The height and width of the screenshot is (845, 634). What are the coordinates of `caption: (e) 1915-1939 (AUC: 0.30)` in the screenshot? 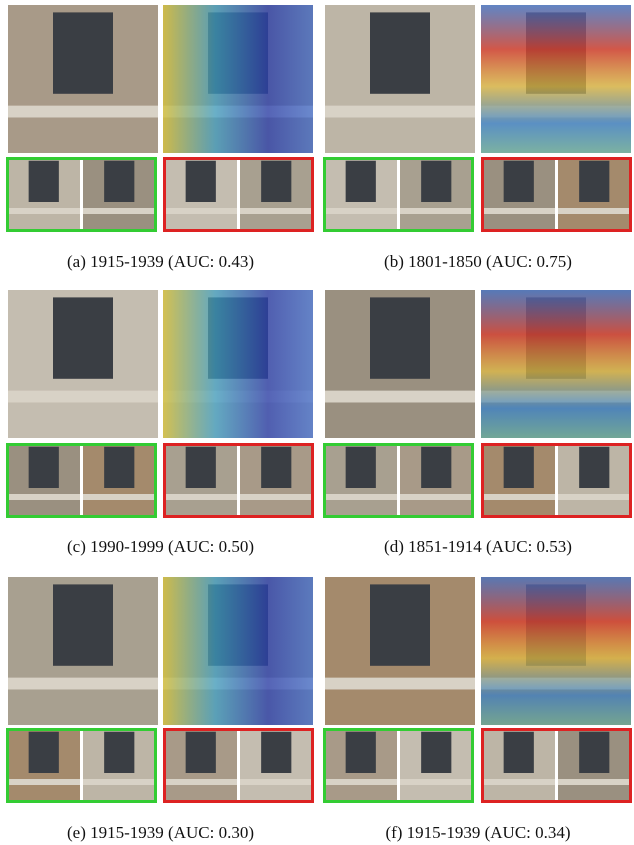 It's located at (160, 832).